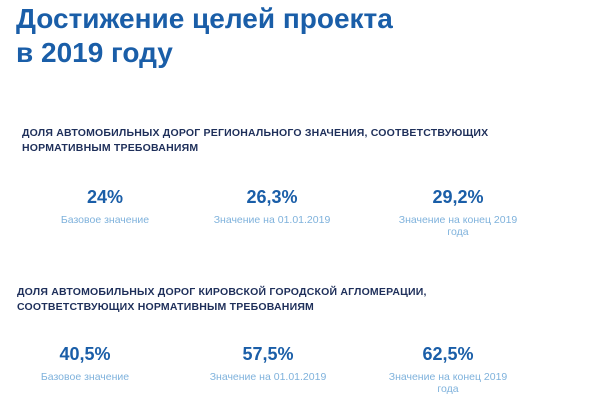 Image resolution: width=600 pixels, height=415 pixels. Describe the element at coordinates (110, 148) in the screenshot. I see `section-heading-line-2: НОРМАТИВНЫМ ТРЕБОВАНИЯМ` at that location.